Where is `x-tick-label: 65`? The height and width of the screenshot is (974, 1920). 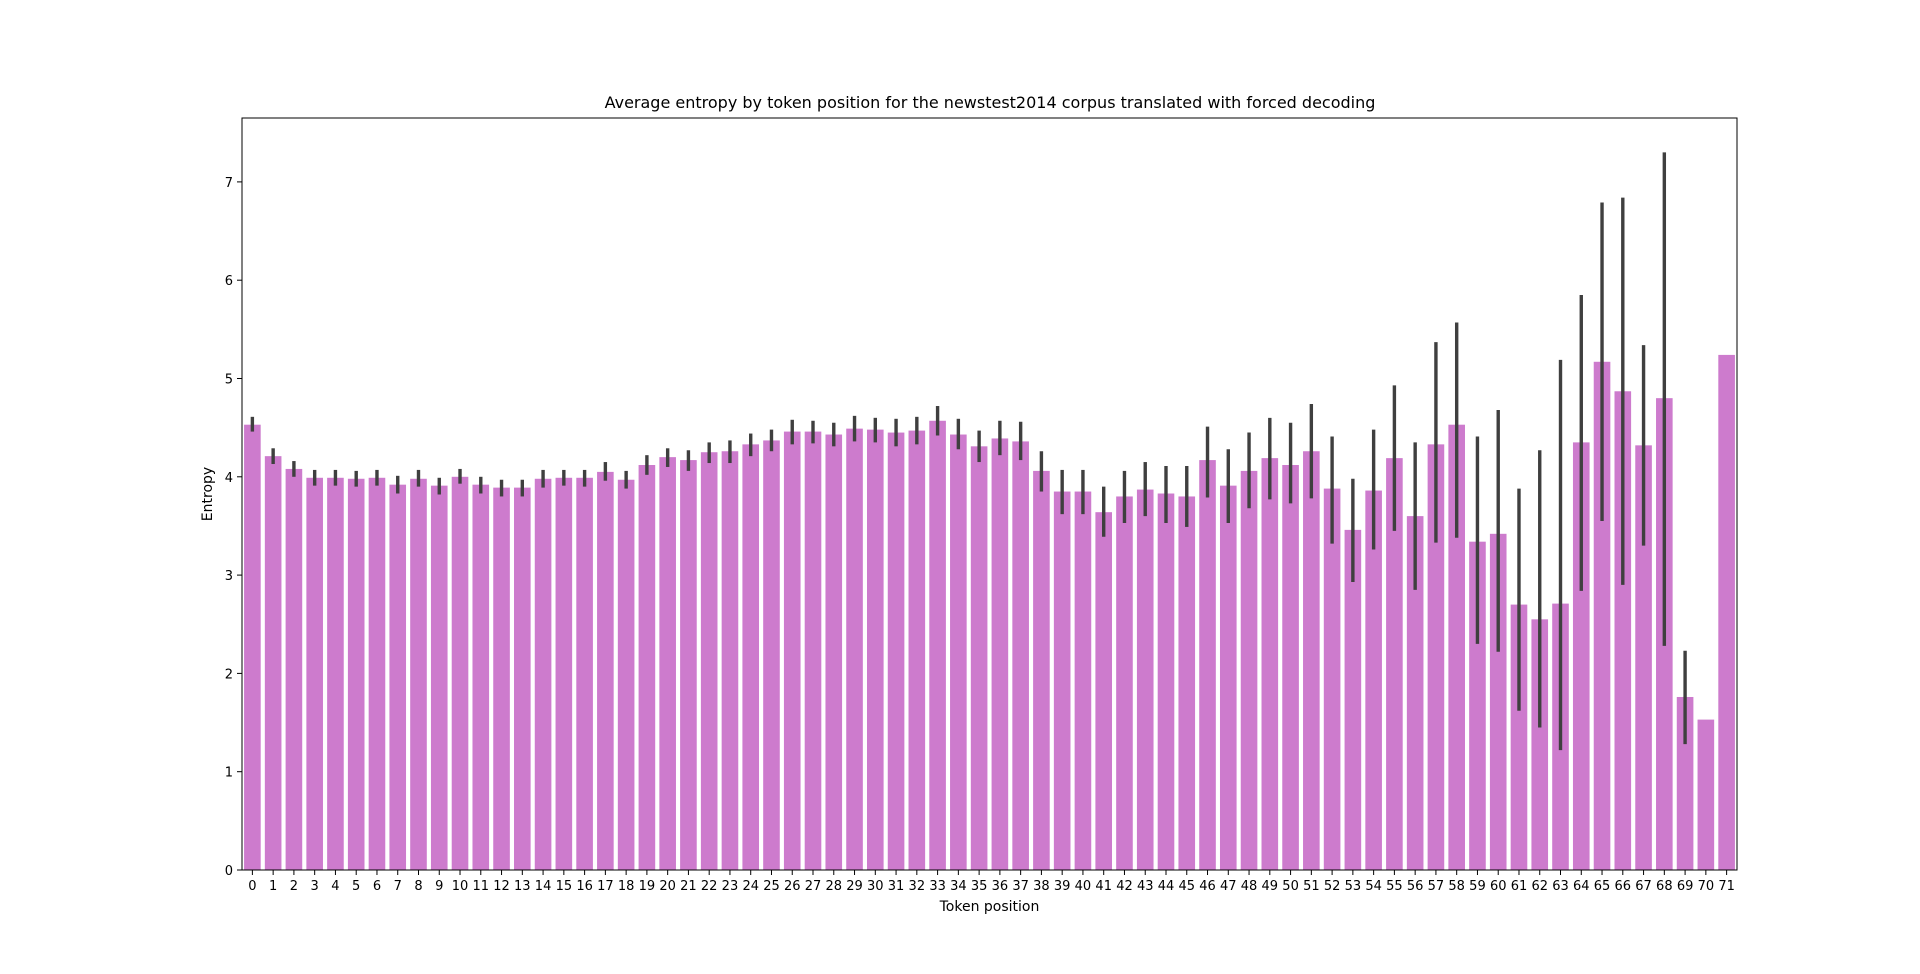 x-tick-label: 65 is located at coordinates (1602, 886).